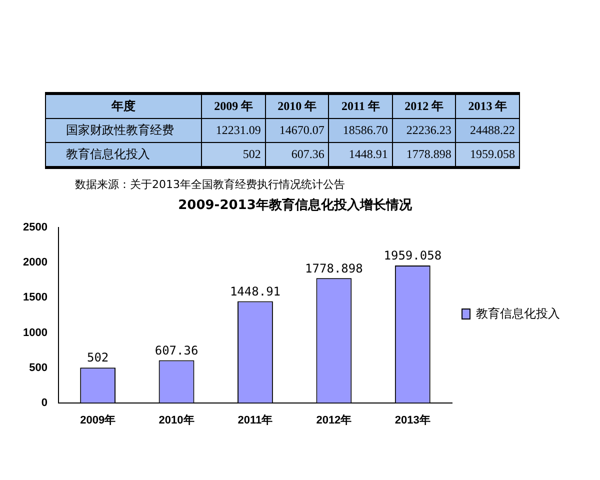 The image size is (600, 480). What do you see at coordinates (124, 106) in the screenshot?
I see `x-axis-title: 年度` at bounding box center [124, 106].